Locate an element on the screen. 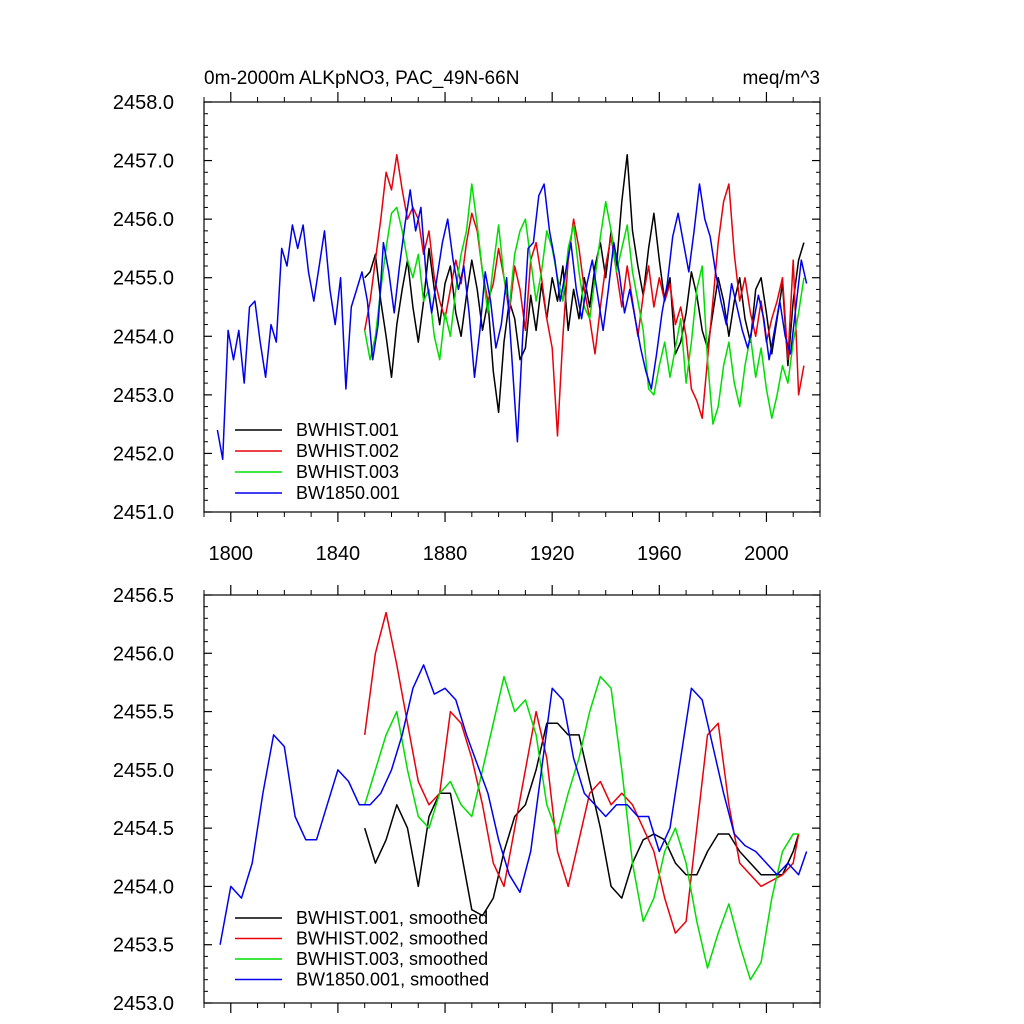  top-legend-label-bwhist-002: BWHIST.002 is located at coordinates (347, 451).